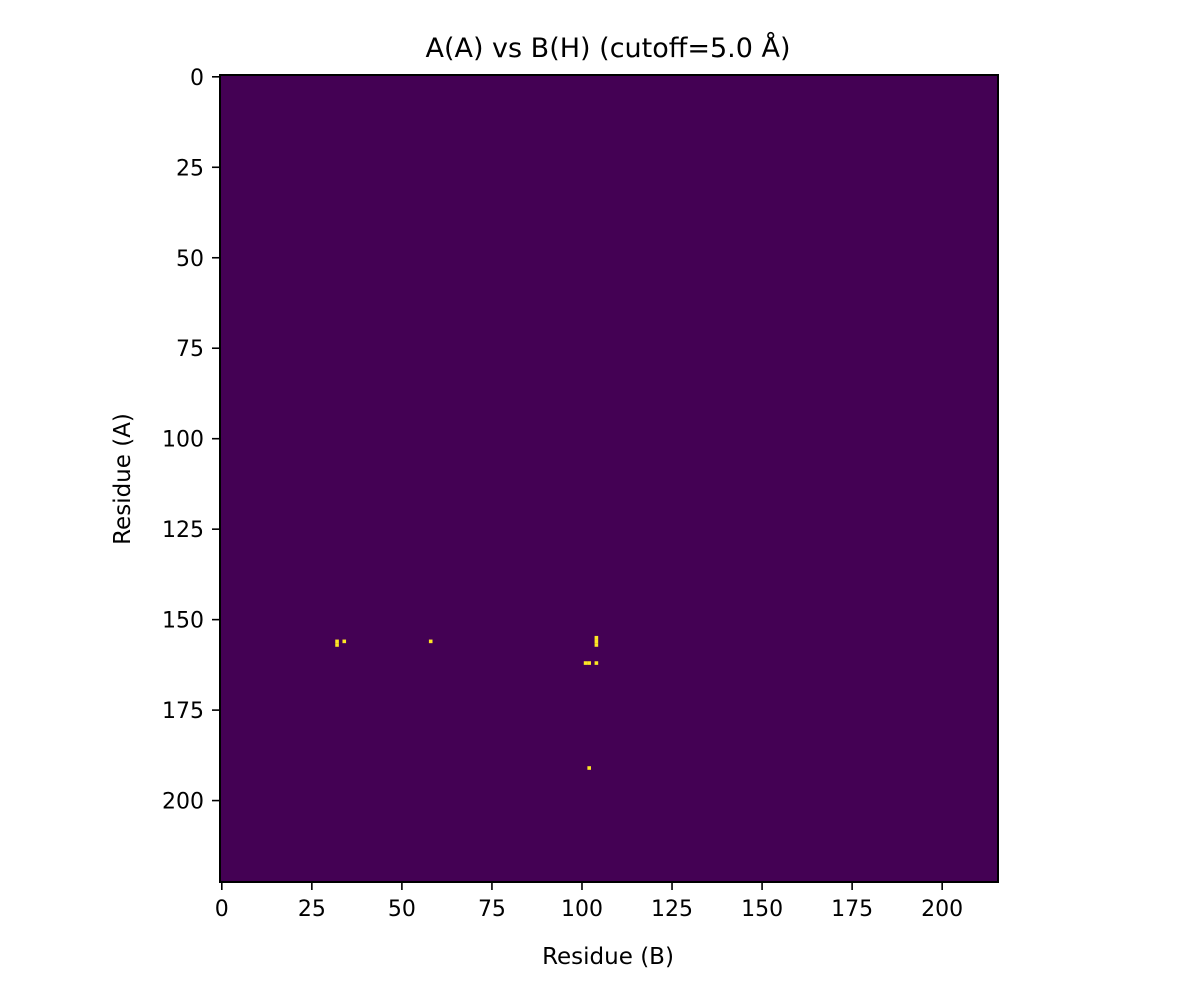 This screenshot has height=1000, width=1200. I want to click on y-axis-label: Residue (A), so click(123, 479).